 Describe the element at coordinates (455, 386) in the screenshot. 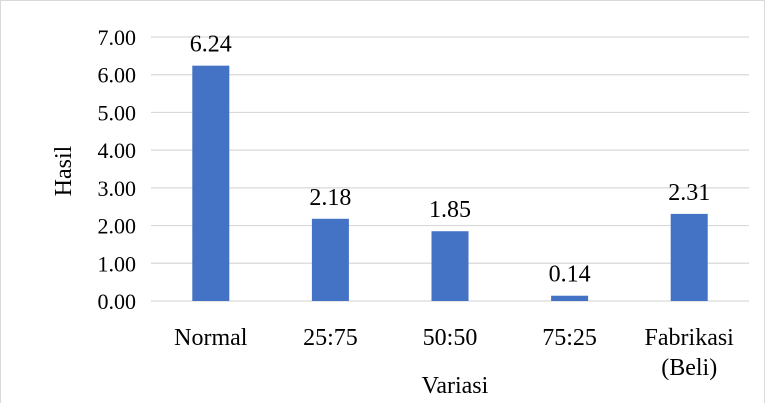

I see `x-axis-title: Variasi` at that location.